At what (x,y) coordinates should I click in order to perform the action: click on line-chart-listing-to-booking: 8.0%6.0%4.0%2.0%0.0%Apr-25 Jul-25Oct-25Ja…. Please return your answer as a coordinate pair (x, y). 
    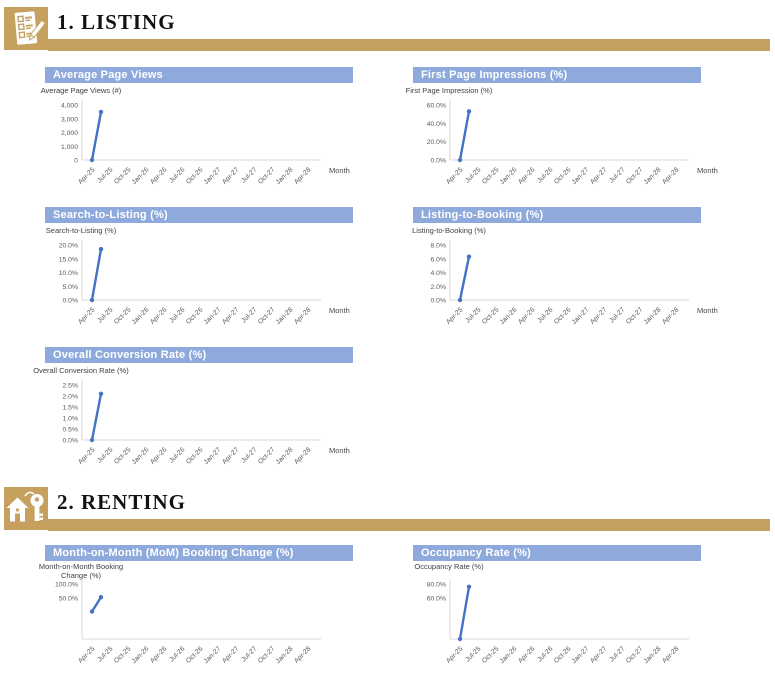
    Looking at the image, I should click on (574, 283).